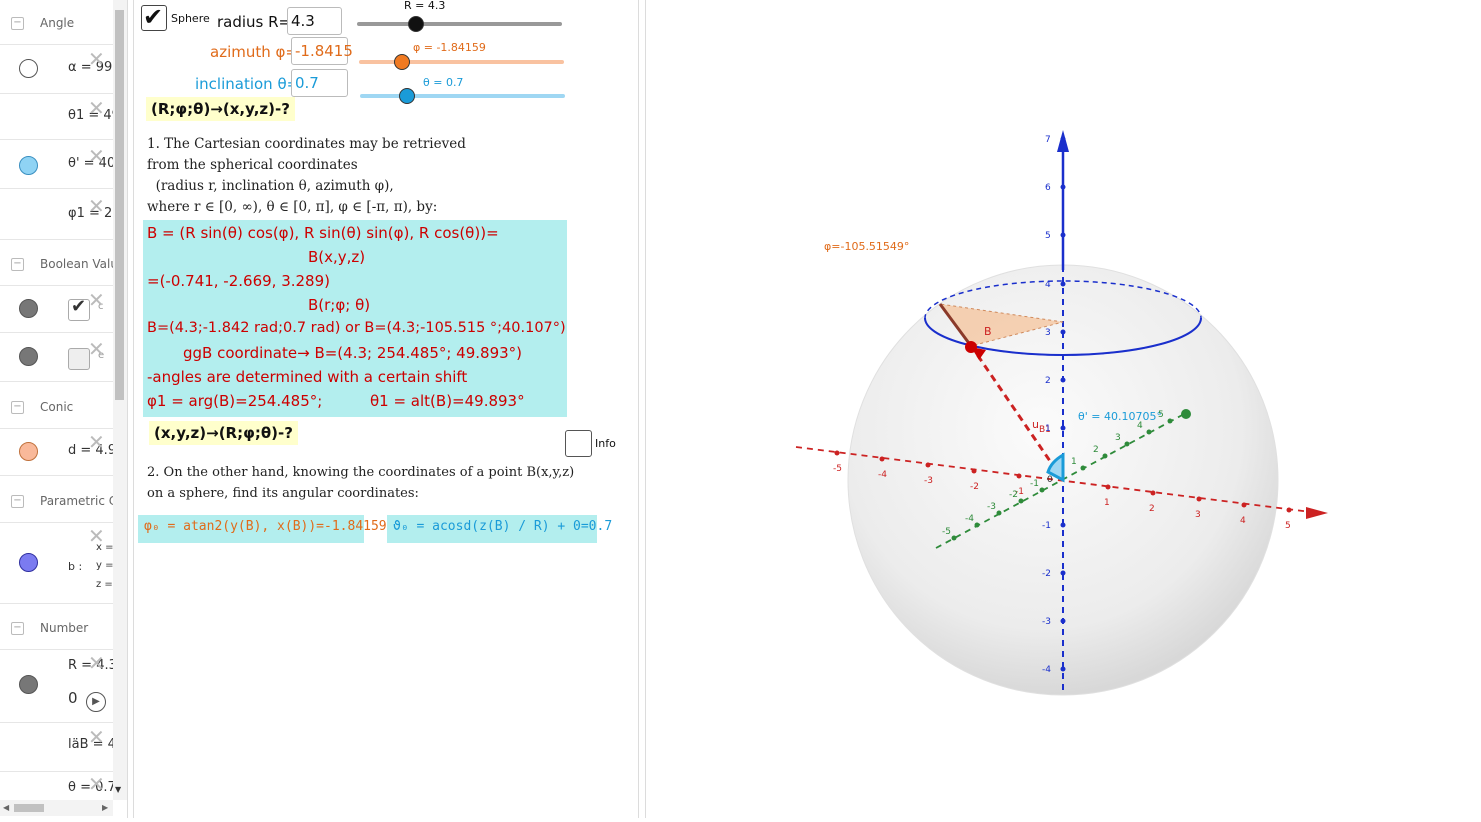  Describe the element at coordinates (1045, 430) in the screenshot. I see `vector-u-subscript: B1` at that location.